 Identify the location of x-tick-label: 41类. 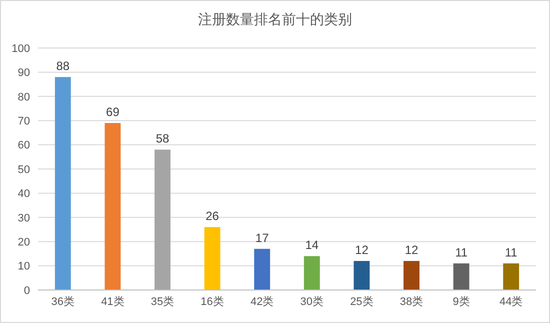
(112, 301).